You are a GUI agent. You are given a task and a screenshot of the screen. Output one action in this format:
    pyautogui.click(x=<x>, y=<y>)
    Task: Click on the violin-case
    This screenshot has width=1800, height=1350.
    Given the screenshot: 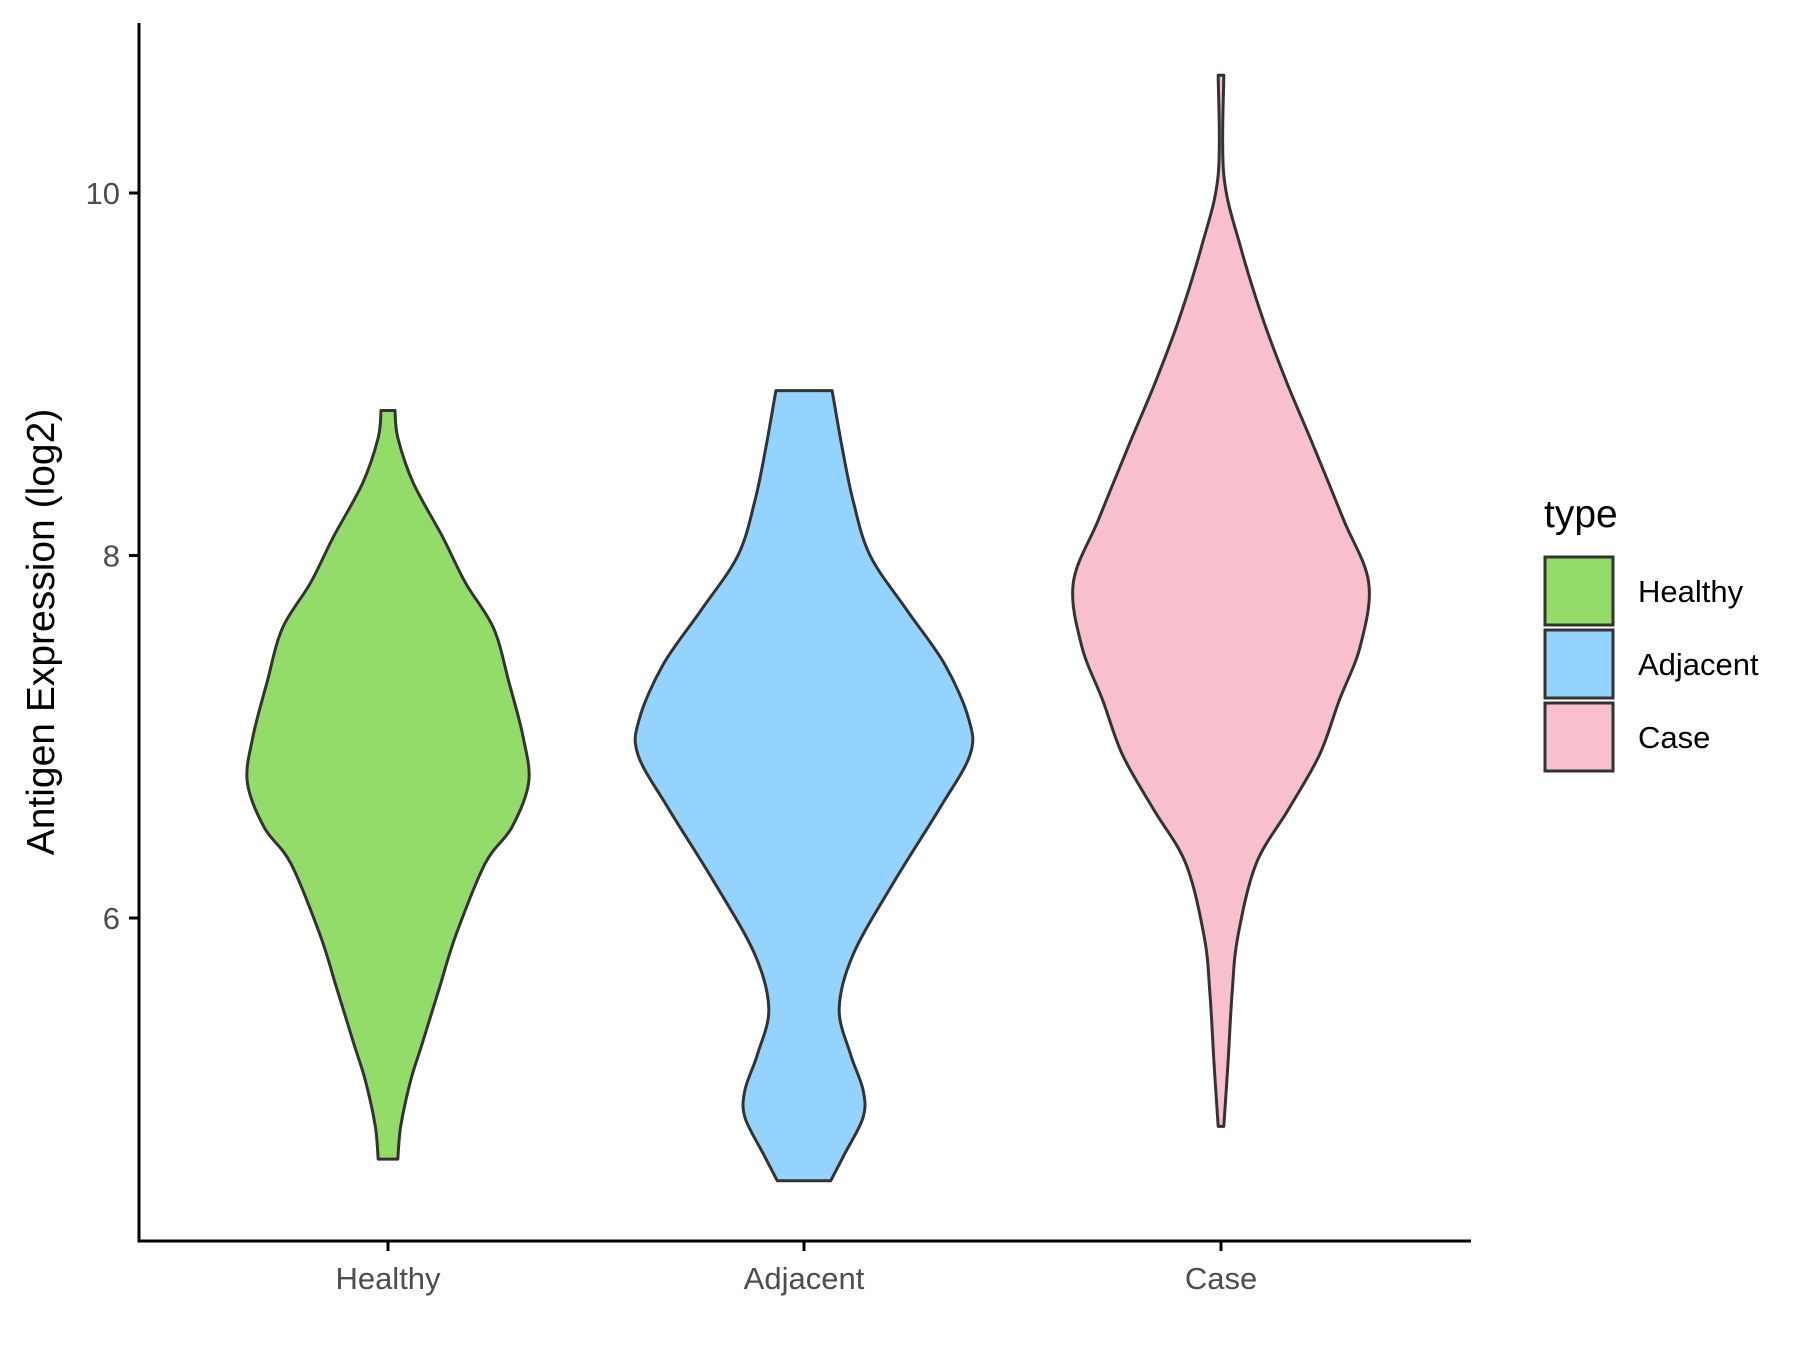 What is the action you would take?
    pyautogui.click(x=1221, y=600)
    